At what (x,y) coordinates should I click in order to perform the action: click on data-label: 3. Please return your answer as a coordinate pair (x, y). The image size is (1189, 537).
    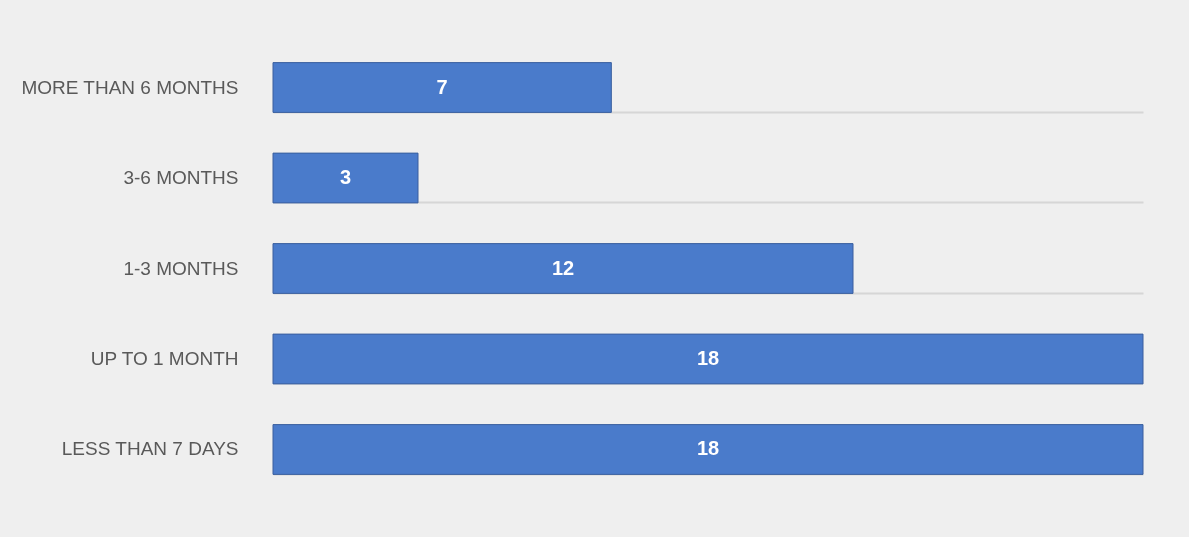
    Looking at the image, I should click on (345, 177).